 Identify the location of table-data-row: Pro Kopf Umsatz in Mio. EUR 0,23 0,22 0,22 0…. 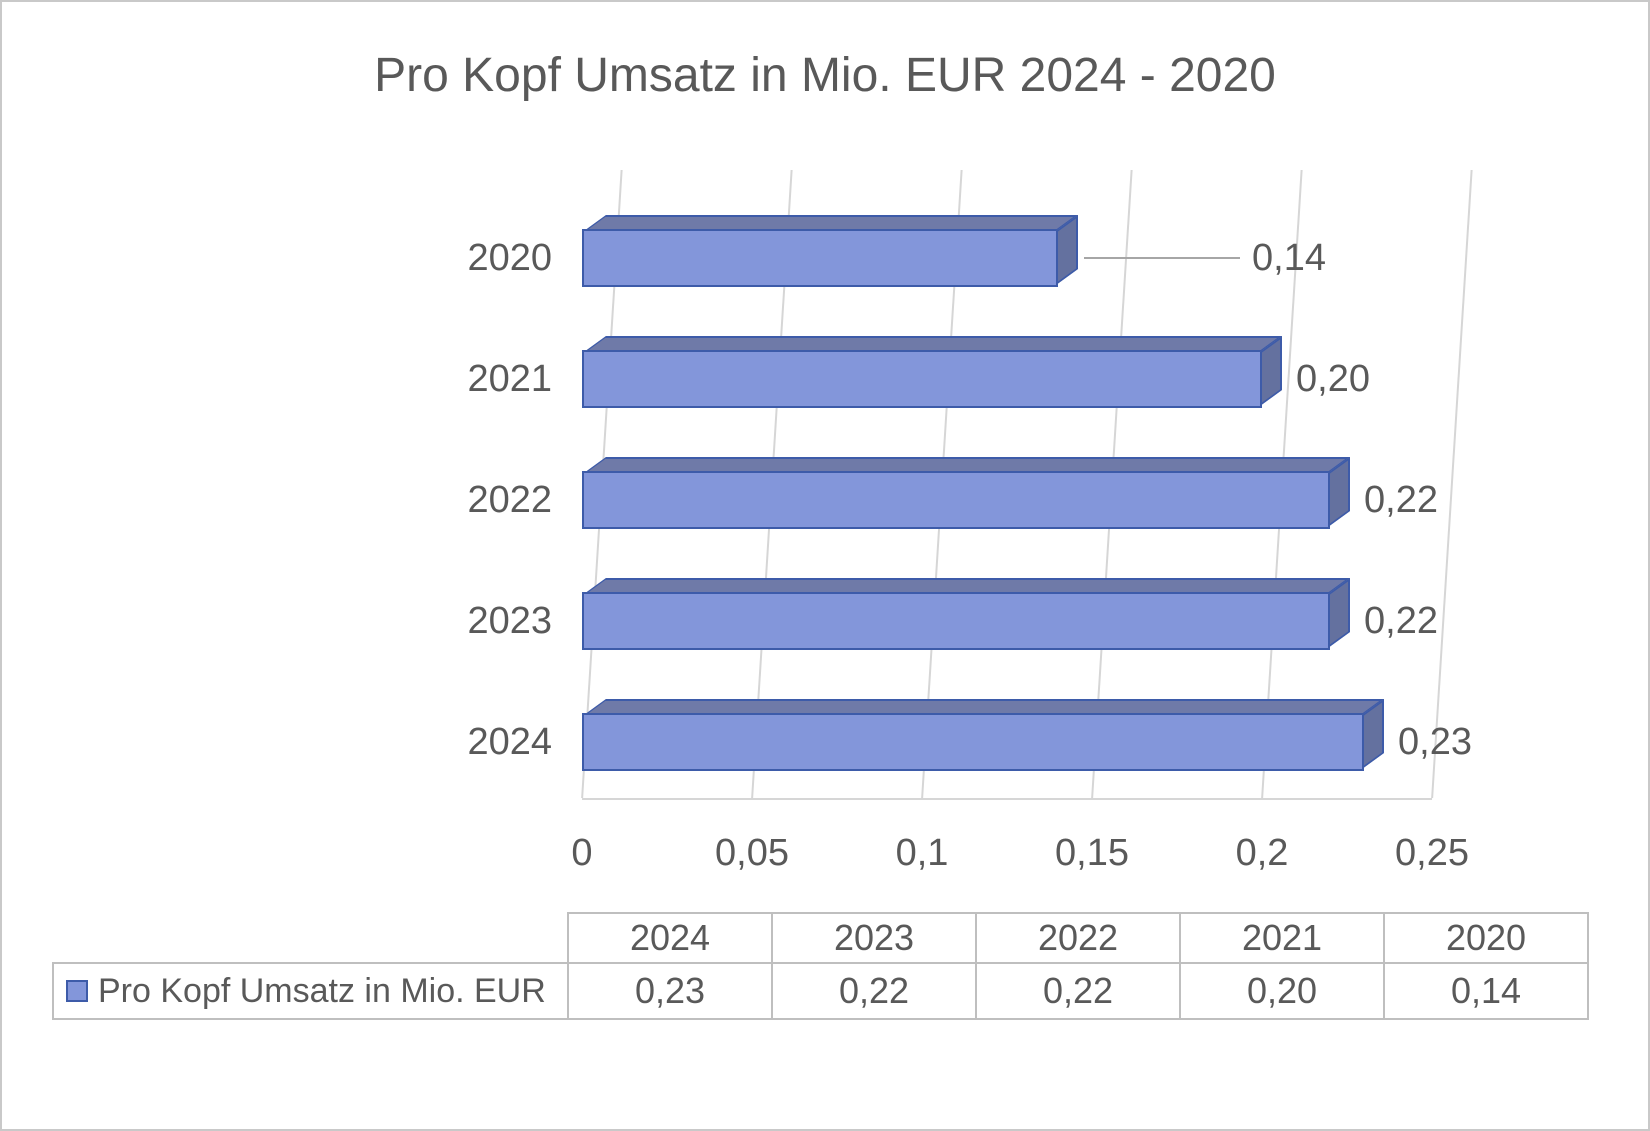
(820, 991).